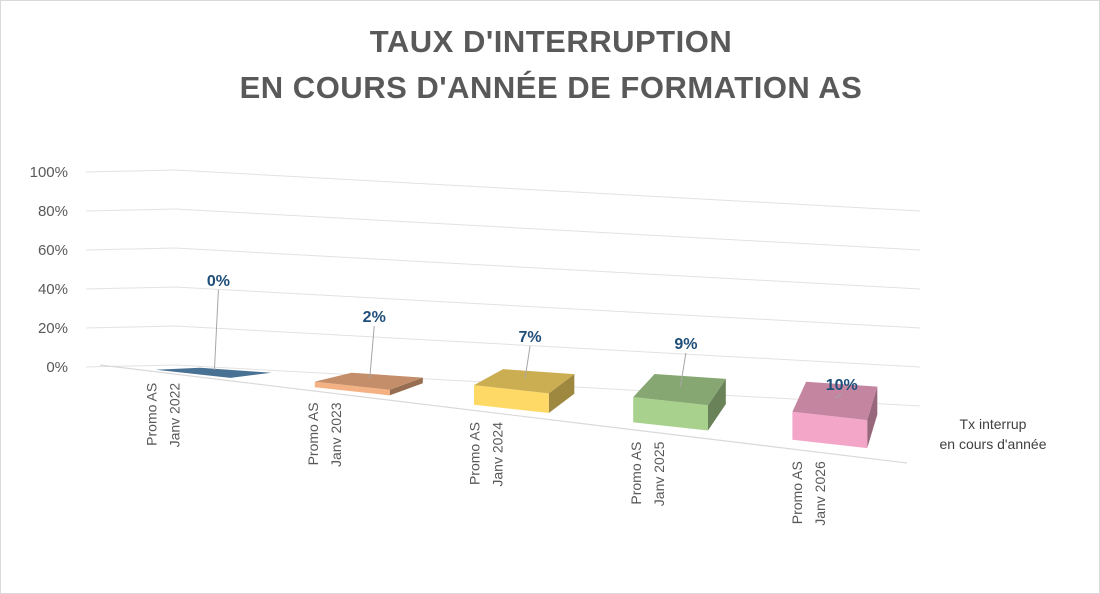 This screenshot has width=1100, height=594. What do you see at coordinates (993, 444) in the screenshot?
I see `series-axis-label: en cours d'année` at bounding box center [993, 444].